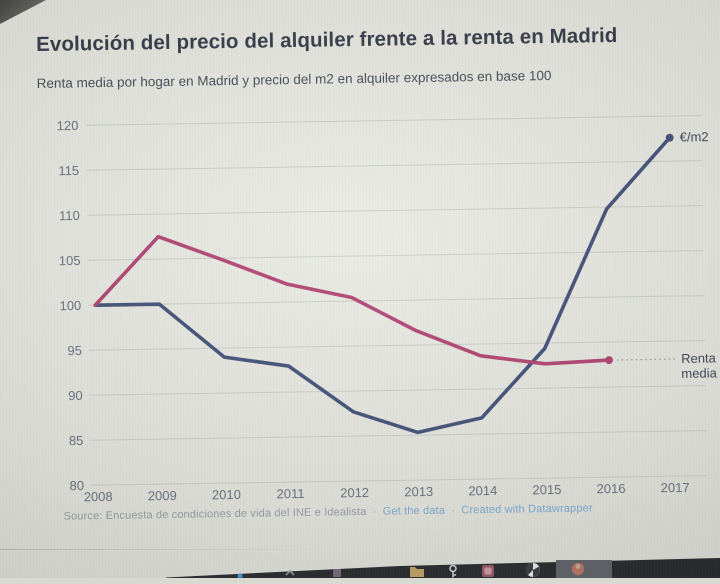  Describe the element at coordinates (610, 488) in the screenshot. I see `x-tick-label: 2016` at that location.